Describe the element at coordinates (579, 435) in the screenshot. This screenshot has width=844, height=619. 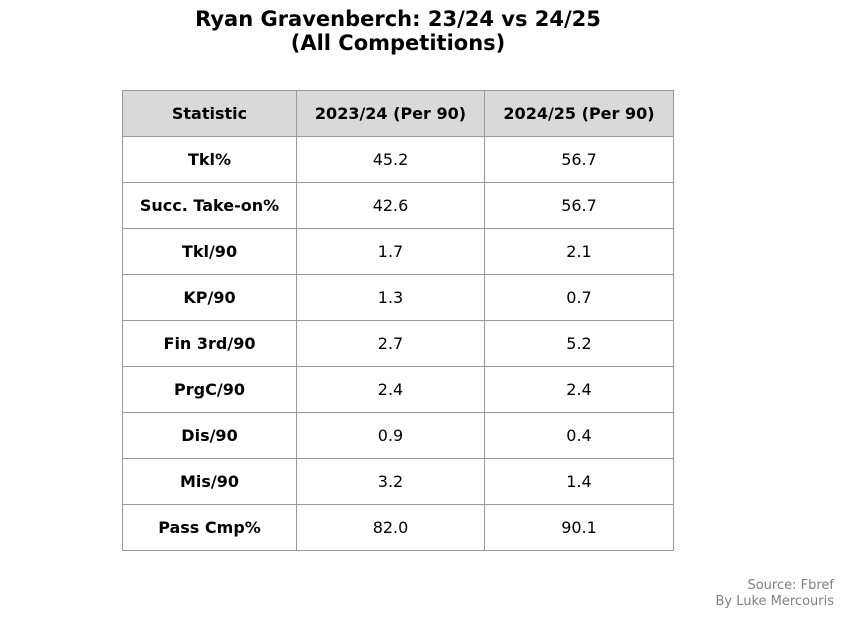
I see `cell-2024-25: 0.4` at that location.